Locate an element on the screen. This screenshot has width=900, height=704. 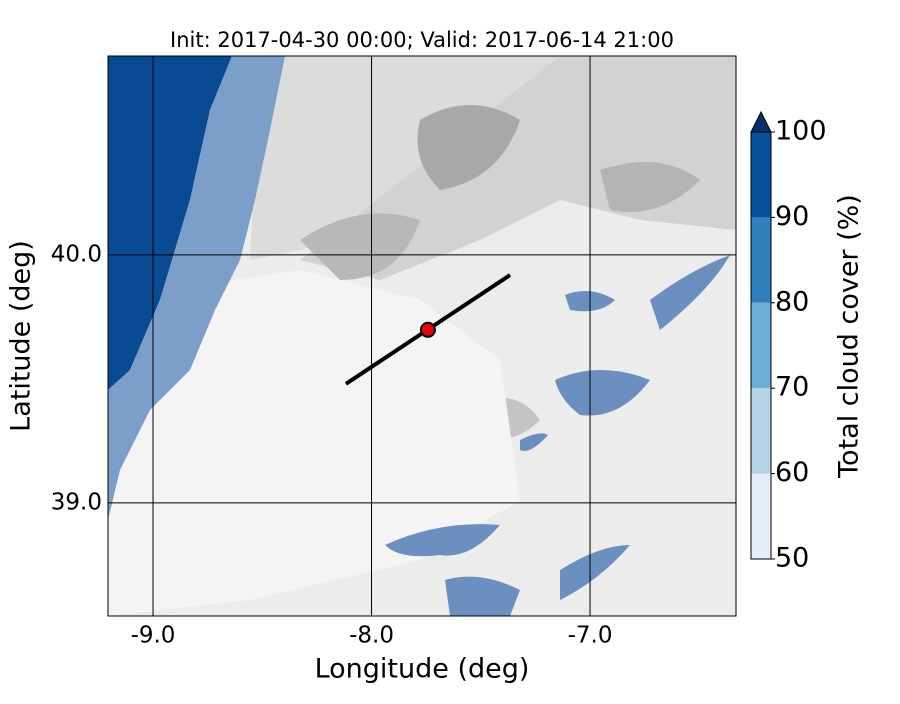
colorbar-tick-label: 70 is located at coordinates (792, 387).